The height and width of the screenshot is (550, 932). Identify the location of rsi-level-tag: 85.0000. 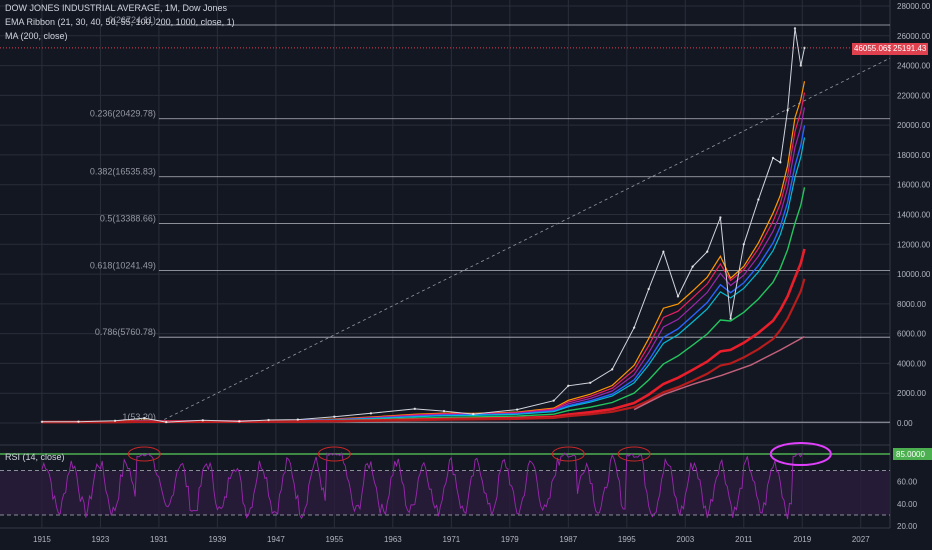
(910, 454).